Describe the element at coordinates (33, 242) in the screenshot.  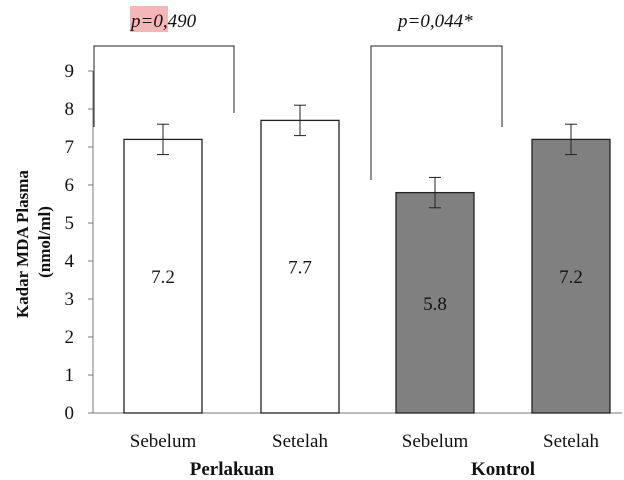
I see `y-axis-label: Kadar MDA Plasma (nmol/ml)` at that location.